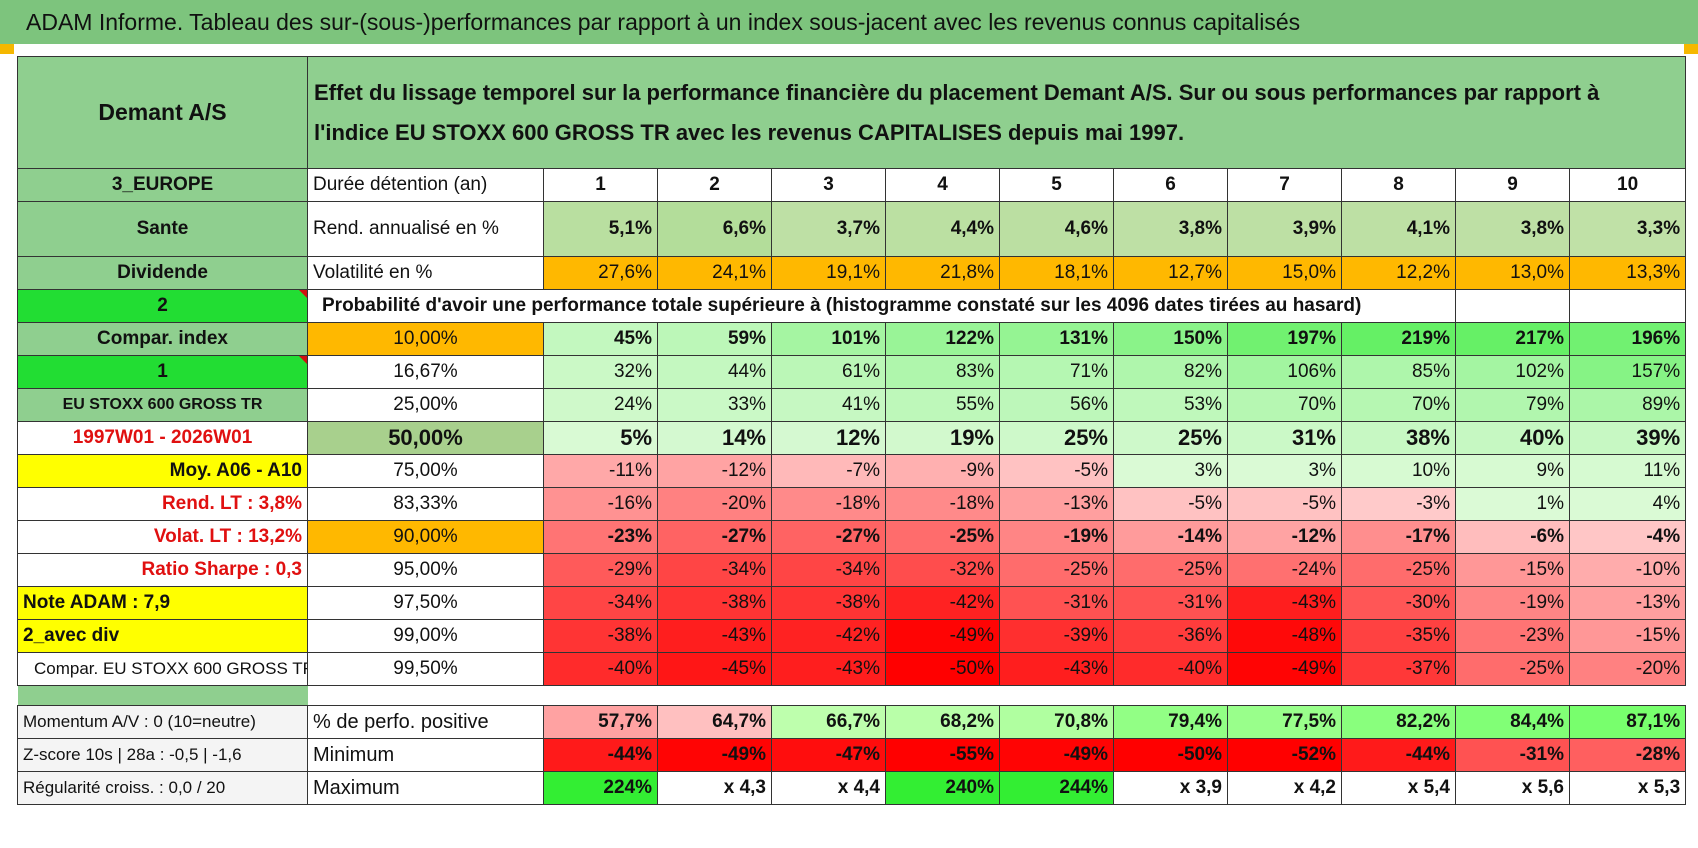  What do you see at coordinates (828, 636) in the screenshot?
I see `distribution-cell: -42%` at bounding box center [828, 636].